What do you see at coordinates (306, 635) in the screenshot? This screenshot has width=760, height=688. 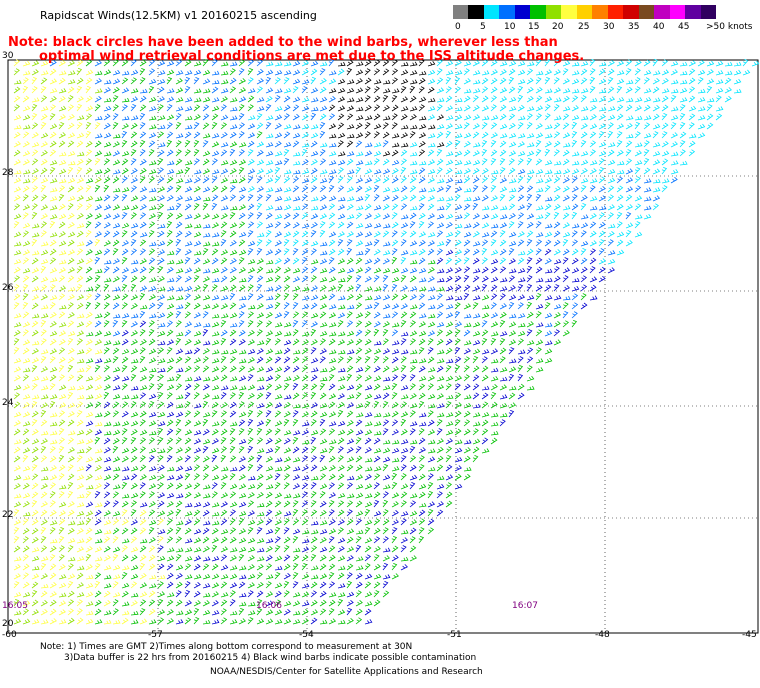 I see `lon-label-54w: -54` at bounding box center [306, 635].